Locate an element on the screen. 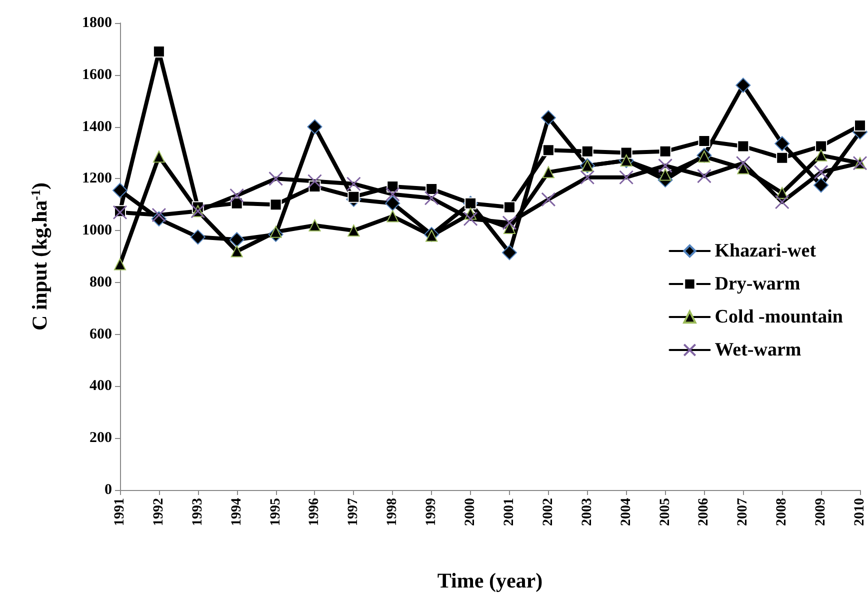  x-tick-label: 1997 is located at coordinates (354, 512).